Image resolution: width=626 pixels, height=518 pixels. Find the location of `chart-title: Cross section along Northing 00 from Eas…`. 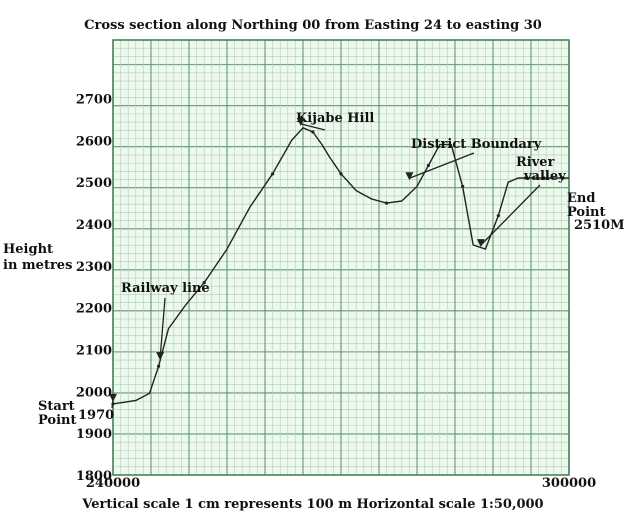

chart-title: Cross section along Northing 00 from Eas… is located at coordinates (313, 25).